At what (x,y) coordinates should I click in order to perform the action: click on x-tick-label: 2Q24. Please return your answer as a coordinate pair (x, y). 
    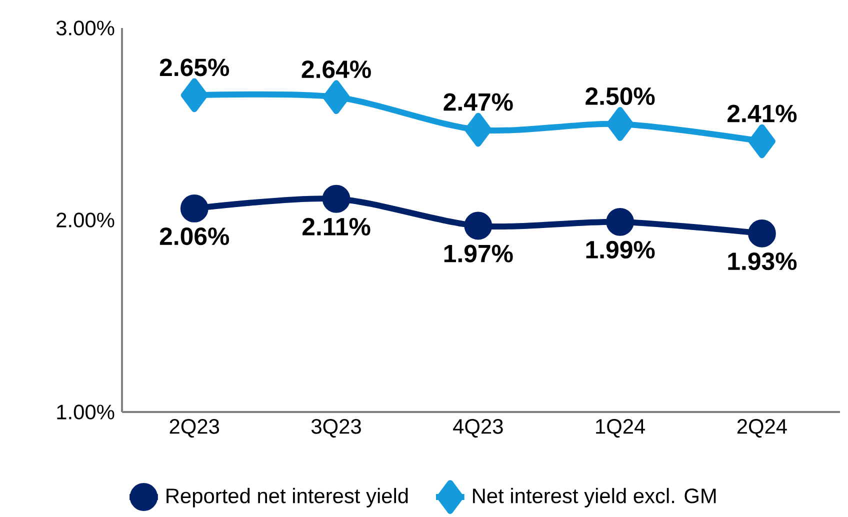
    Looking at the image, I should click on (762, 428).